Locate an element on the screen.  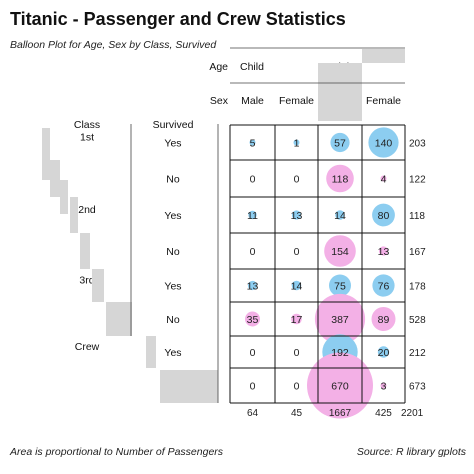
cell-value: 4 is located at coordinates (384, 180).